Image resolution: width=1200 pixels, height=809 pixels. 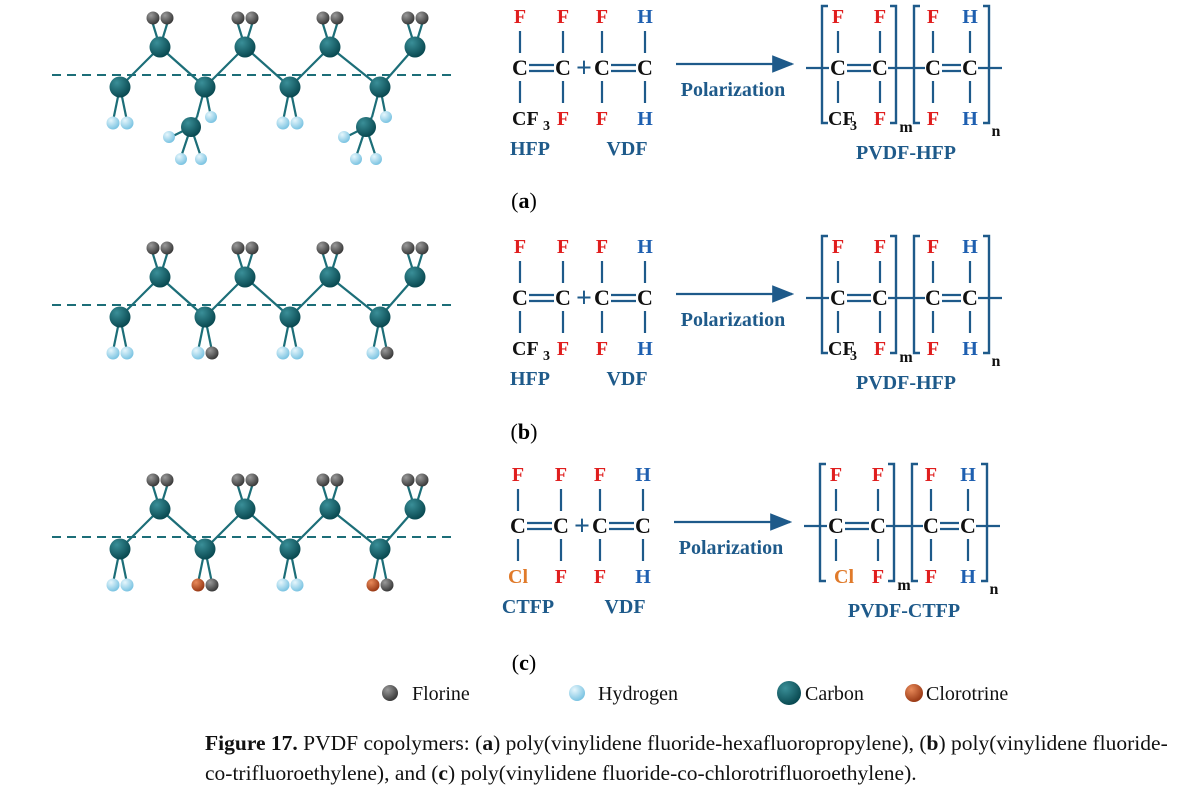 What do you see at coordinates (251, 743) in the screenshot?
I see `caption-figure-label: Figure 17.` at bounding box center [251, 743].